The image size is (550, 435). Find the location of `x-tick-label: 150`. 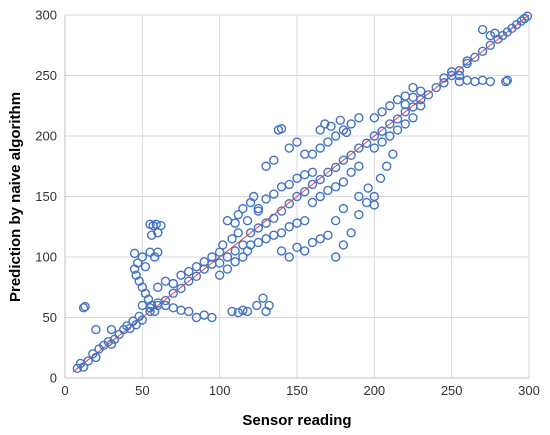

x-tick-label: 150 is located at coordinates (297, 390).